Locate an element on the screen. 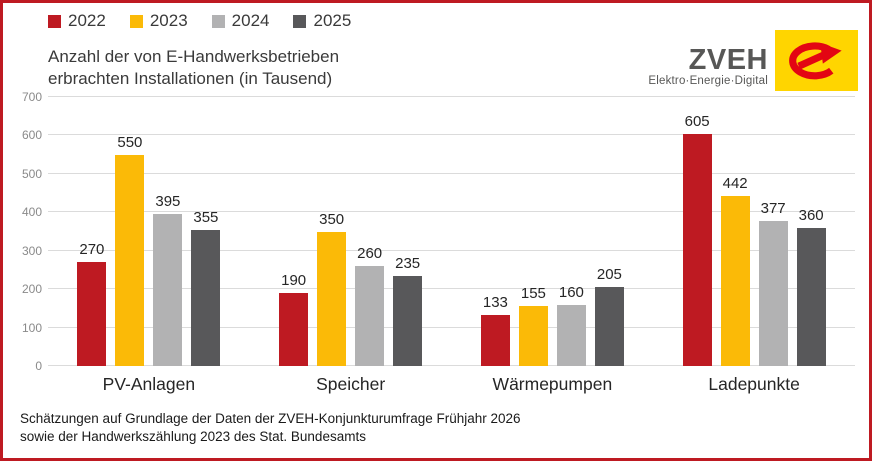 This screenshot has height=461, width=872. y-tick-label: 600 is located at coordinates (31, 135).